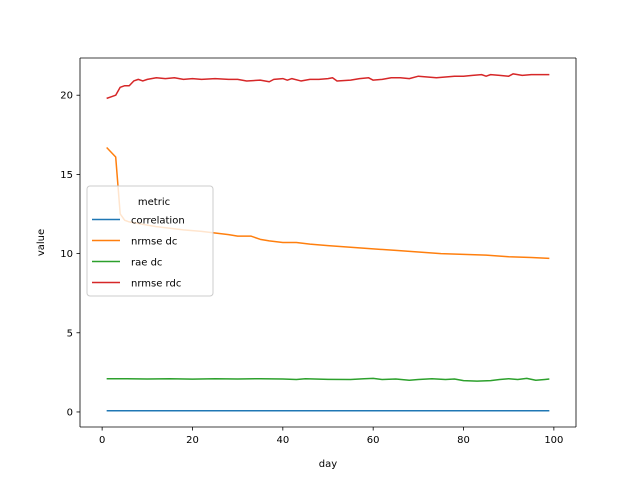 The image size is (640, 480). Describe the element at coordinates (156, 284) in the screenshot. I see `legend-label-nrmse-rdc: nrmse rdc` at that location.